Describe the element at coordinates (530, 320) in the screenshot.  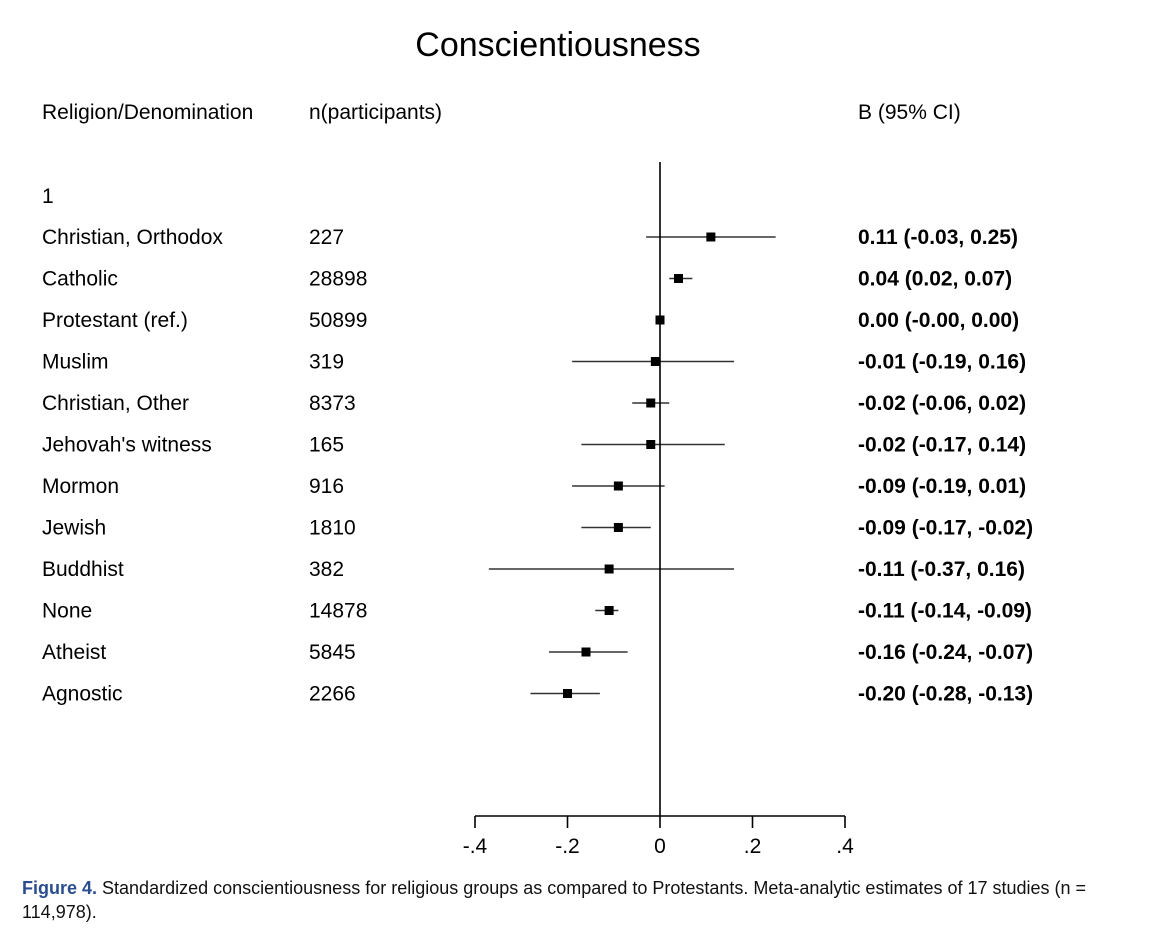
I see `forest-row: Protestant (ref.) 50899 0.00 (-0.00, 0.00)` at that location.